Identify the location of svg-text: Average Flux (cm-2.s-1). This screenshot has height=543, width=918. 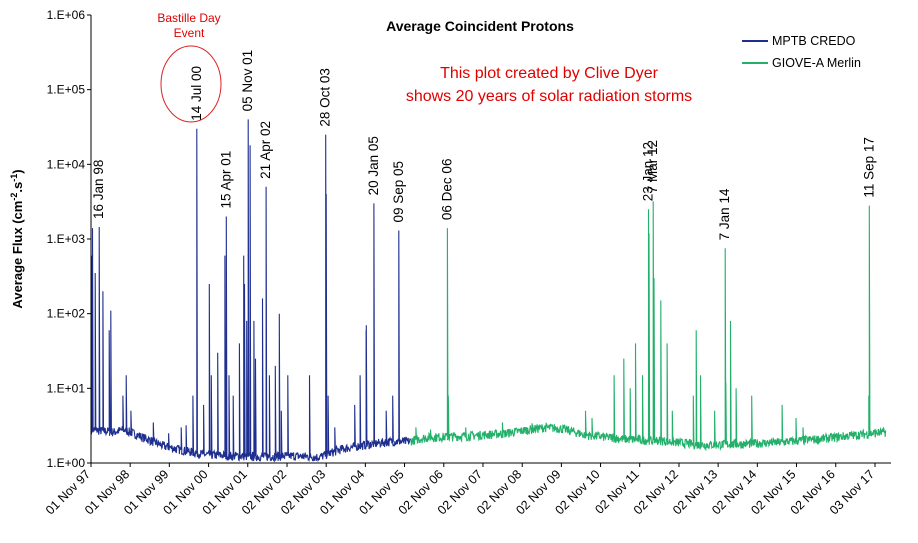
(17, 238).